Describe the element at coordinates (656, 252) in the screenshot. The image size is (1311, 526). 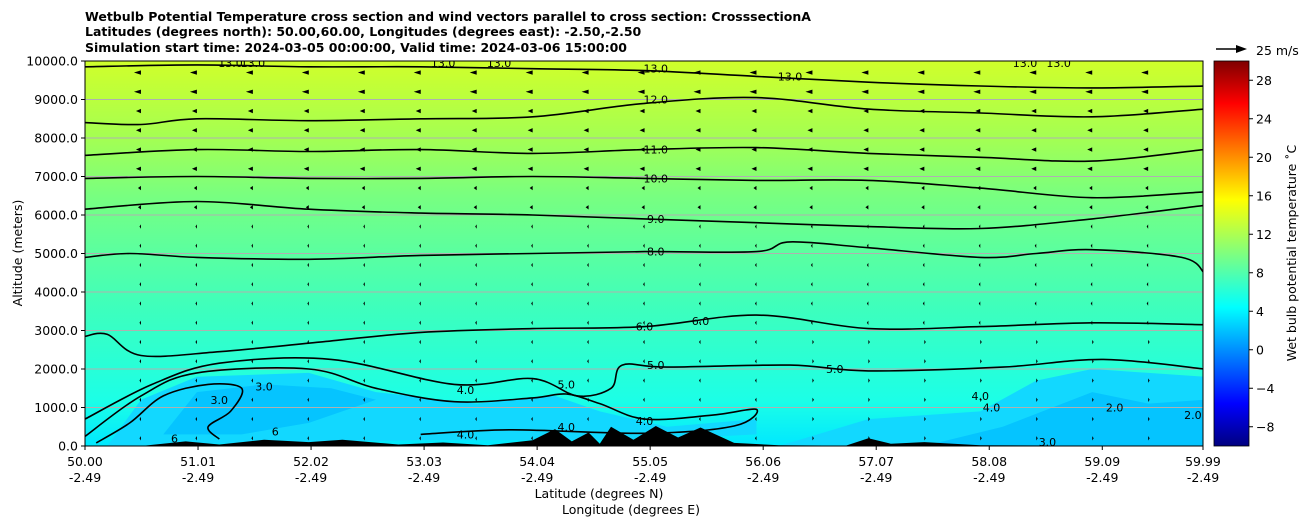
I see `contour-label-12: 8.0` at that location.